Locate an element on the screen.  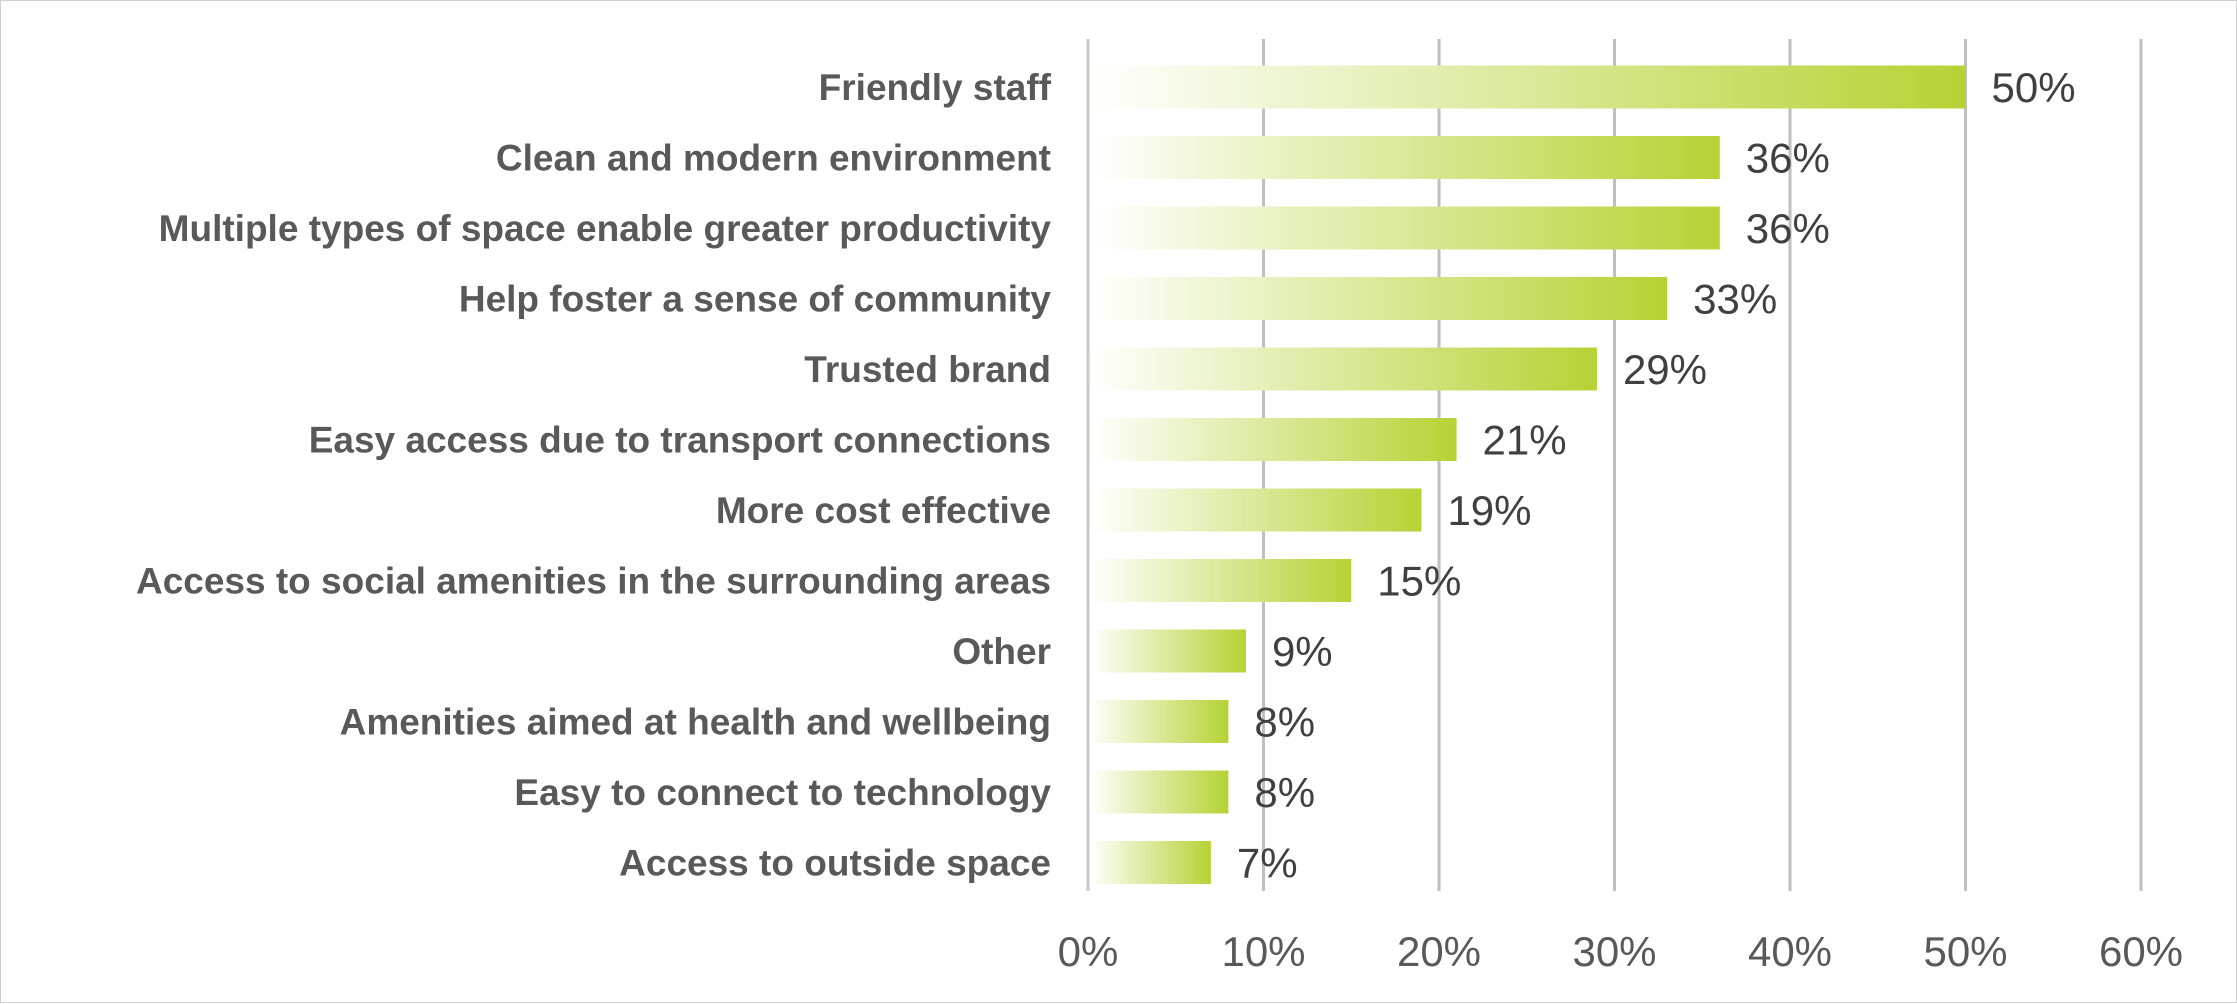
value-label-0: 50% is located at coordinates (2034, 87).